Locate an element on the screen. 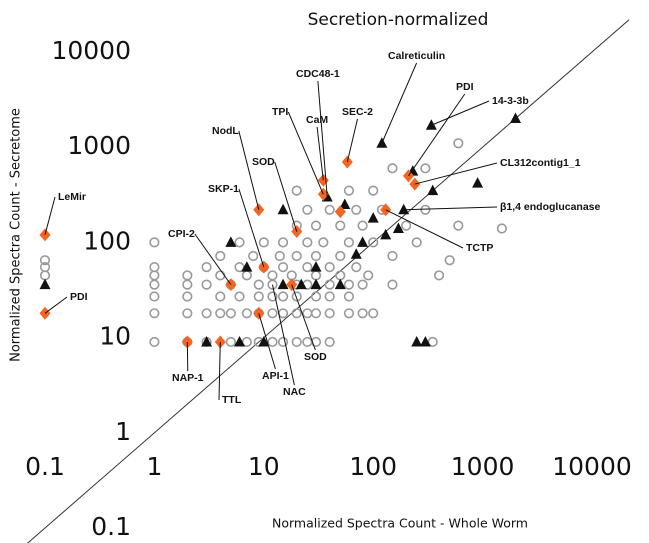 The width and height of the screenshot is (649, 543). y-tick-label: 100 is located at coordinates (107, 240).